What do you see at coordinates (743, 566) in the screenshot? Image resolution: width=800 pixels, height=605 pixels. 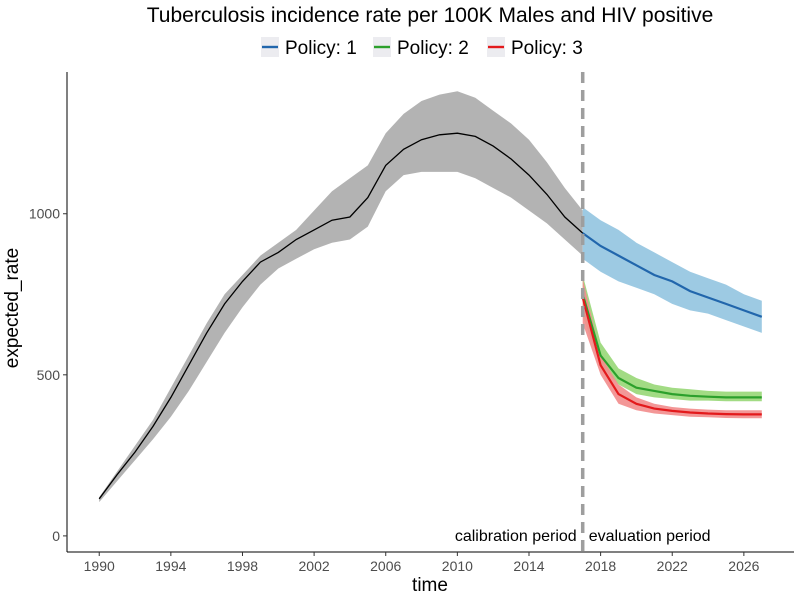 I see `x-tick-label: 2026` at bounding box center [743, 566].